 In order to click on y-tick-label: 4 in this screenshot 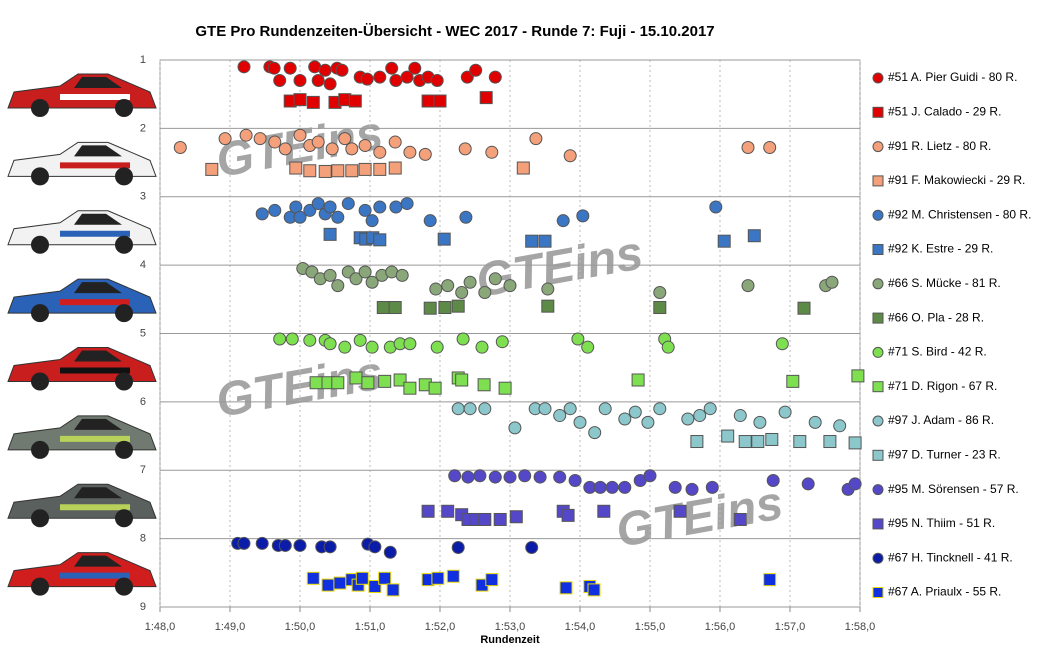, I will do `click(143, 265)`.